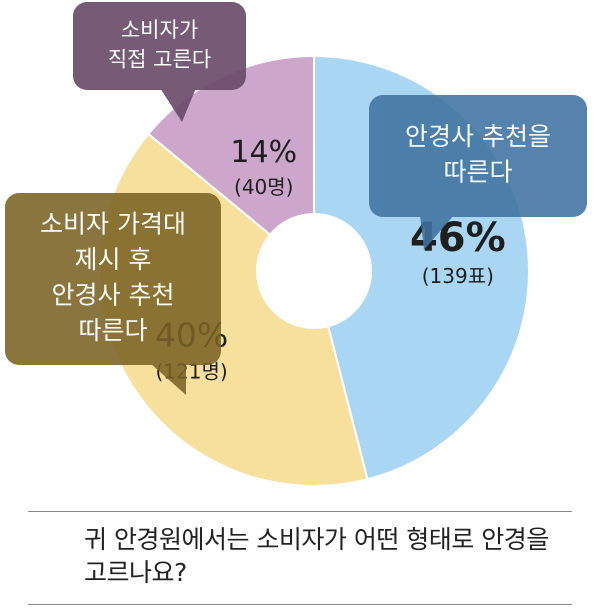  What do you see at coordinates (263, 152) in the screenshot?
I see `percent-label-3: 14%` at bounding box center [263, 152].